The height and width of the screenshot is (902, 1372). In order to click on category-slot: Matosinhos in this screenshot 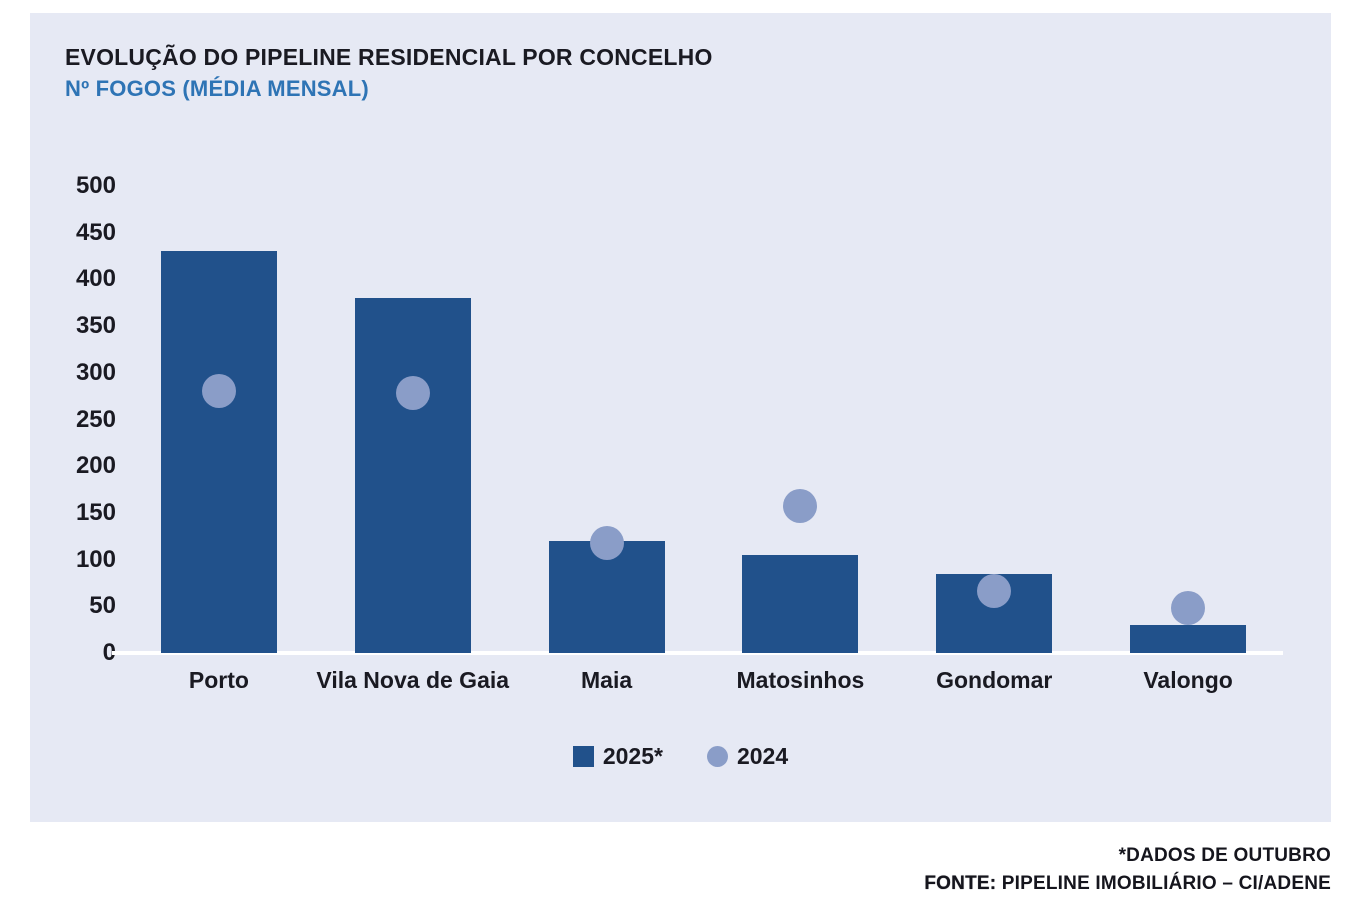, I will do `click(801, 439)`.